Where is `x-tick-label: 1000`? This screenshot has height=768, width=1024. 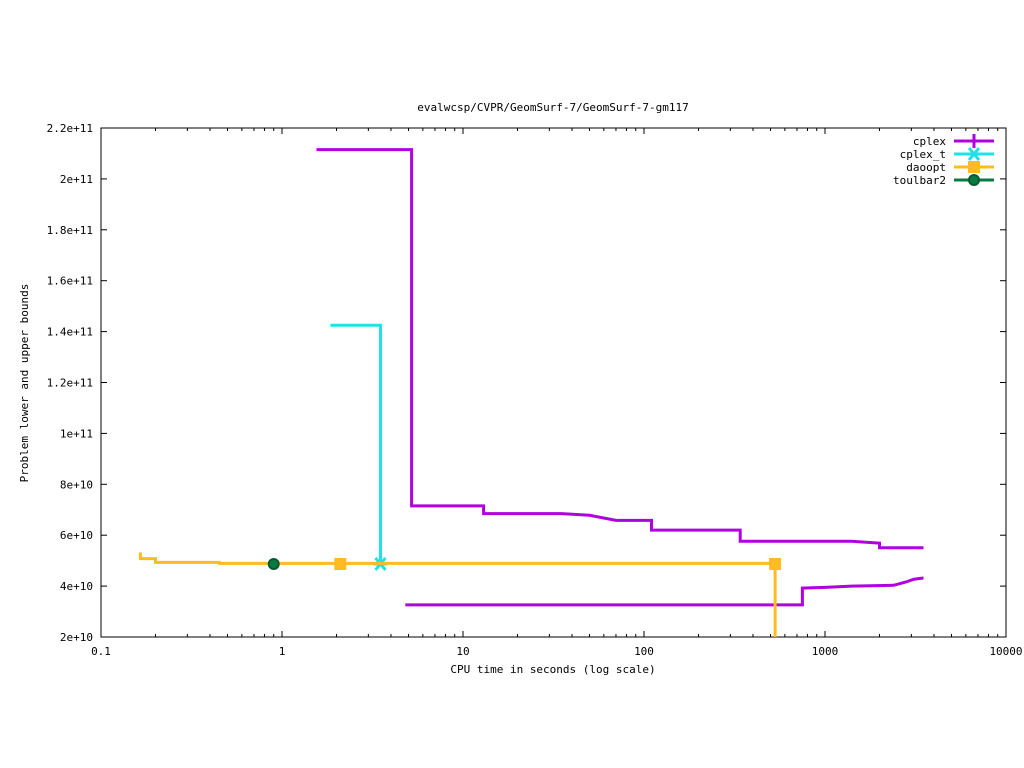 x-tick-label: 1000 is located at coordinates (825, 651).